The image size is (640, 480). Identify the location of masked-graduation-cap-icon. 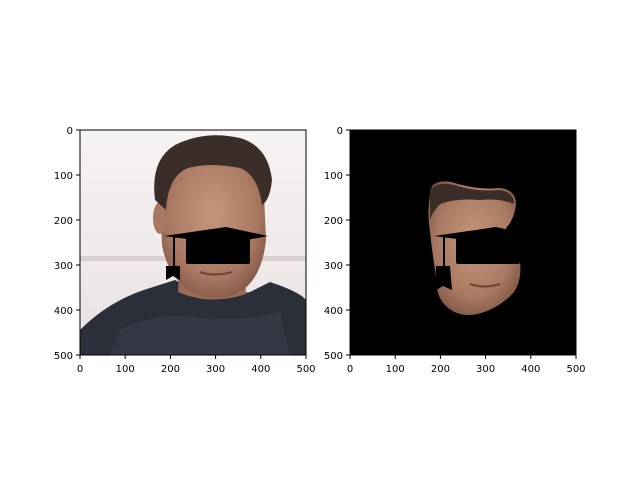
(486, 258).